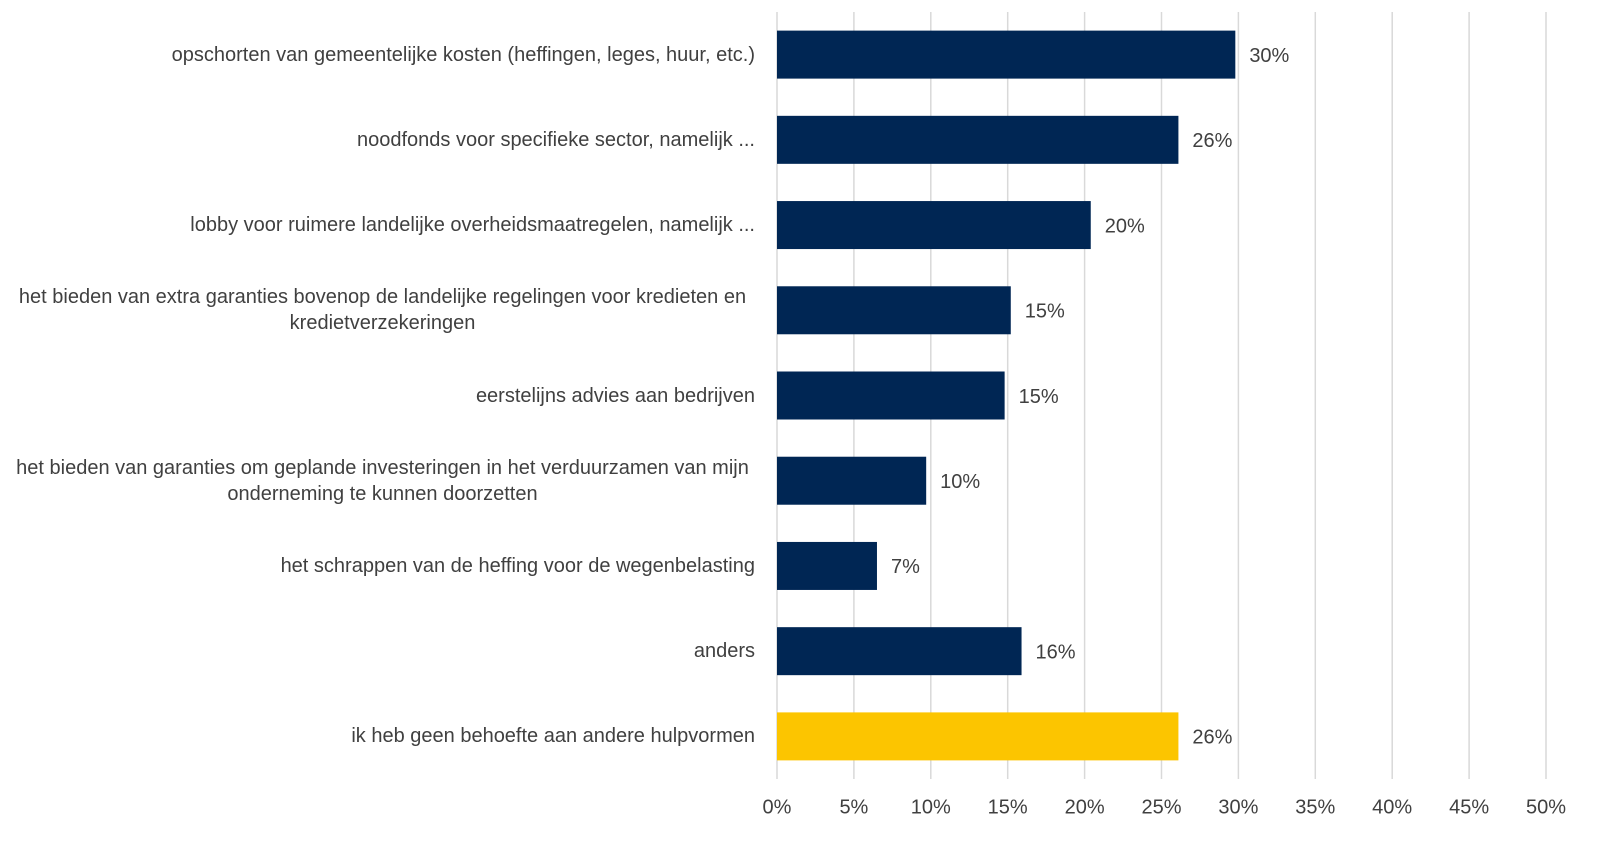 This screenshot has width=1614, height=841. Describe the element at coordinates (1392, 807) in the screenshot. I see `x-tick-label: 40%` at that location.